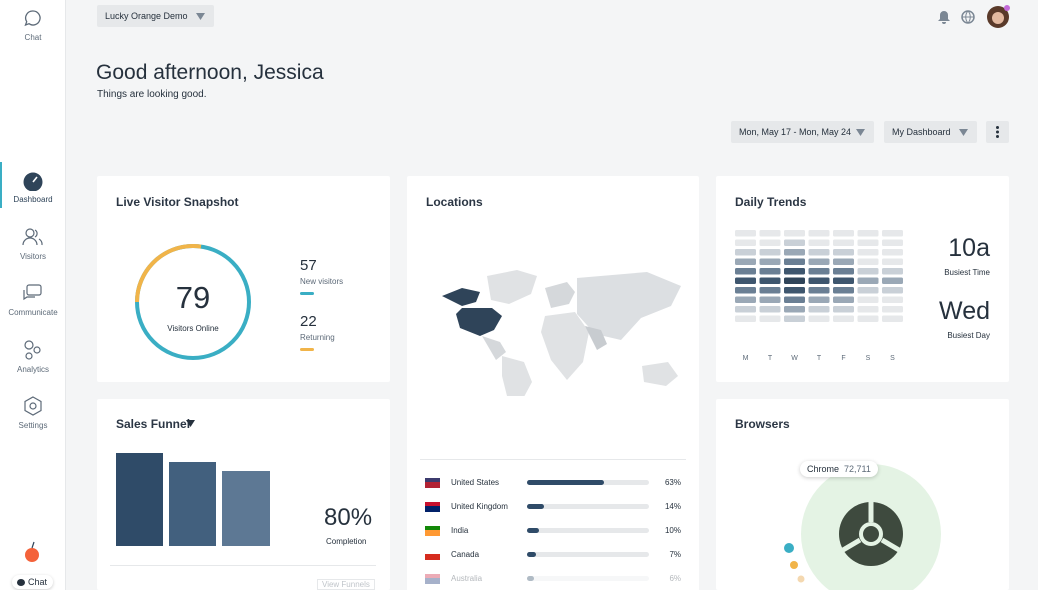  I want to click on browser-name: Chrome, so click(823, 469).